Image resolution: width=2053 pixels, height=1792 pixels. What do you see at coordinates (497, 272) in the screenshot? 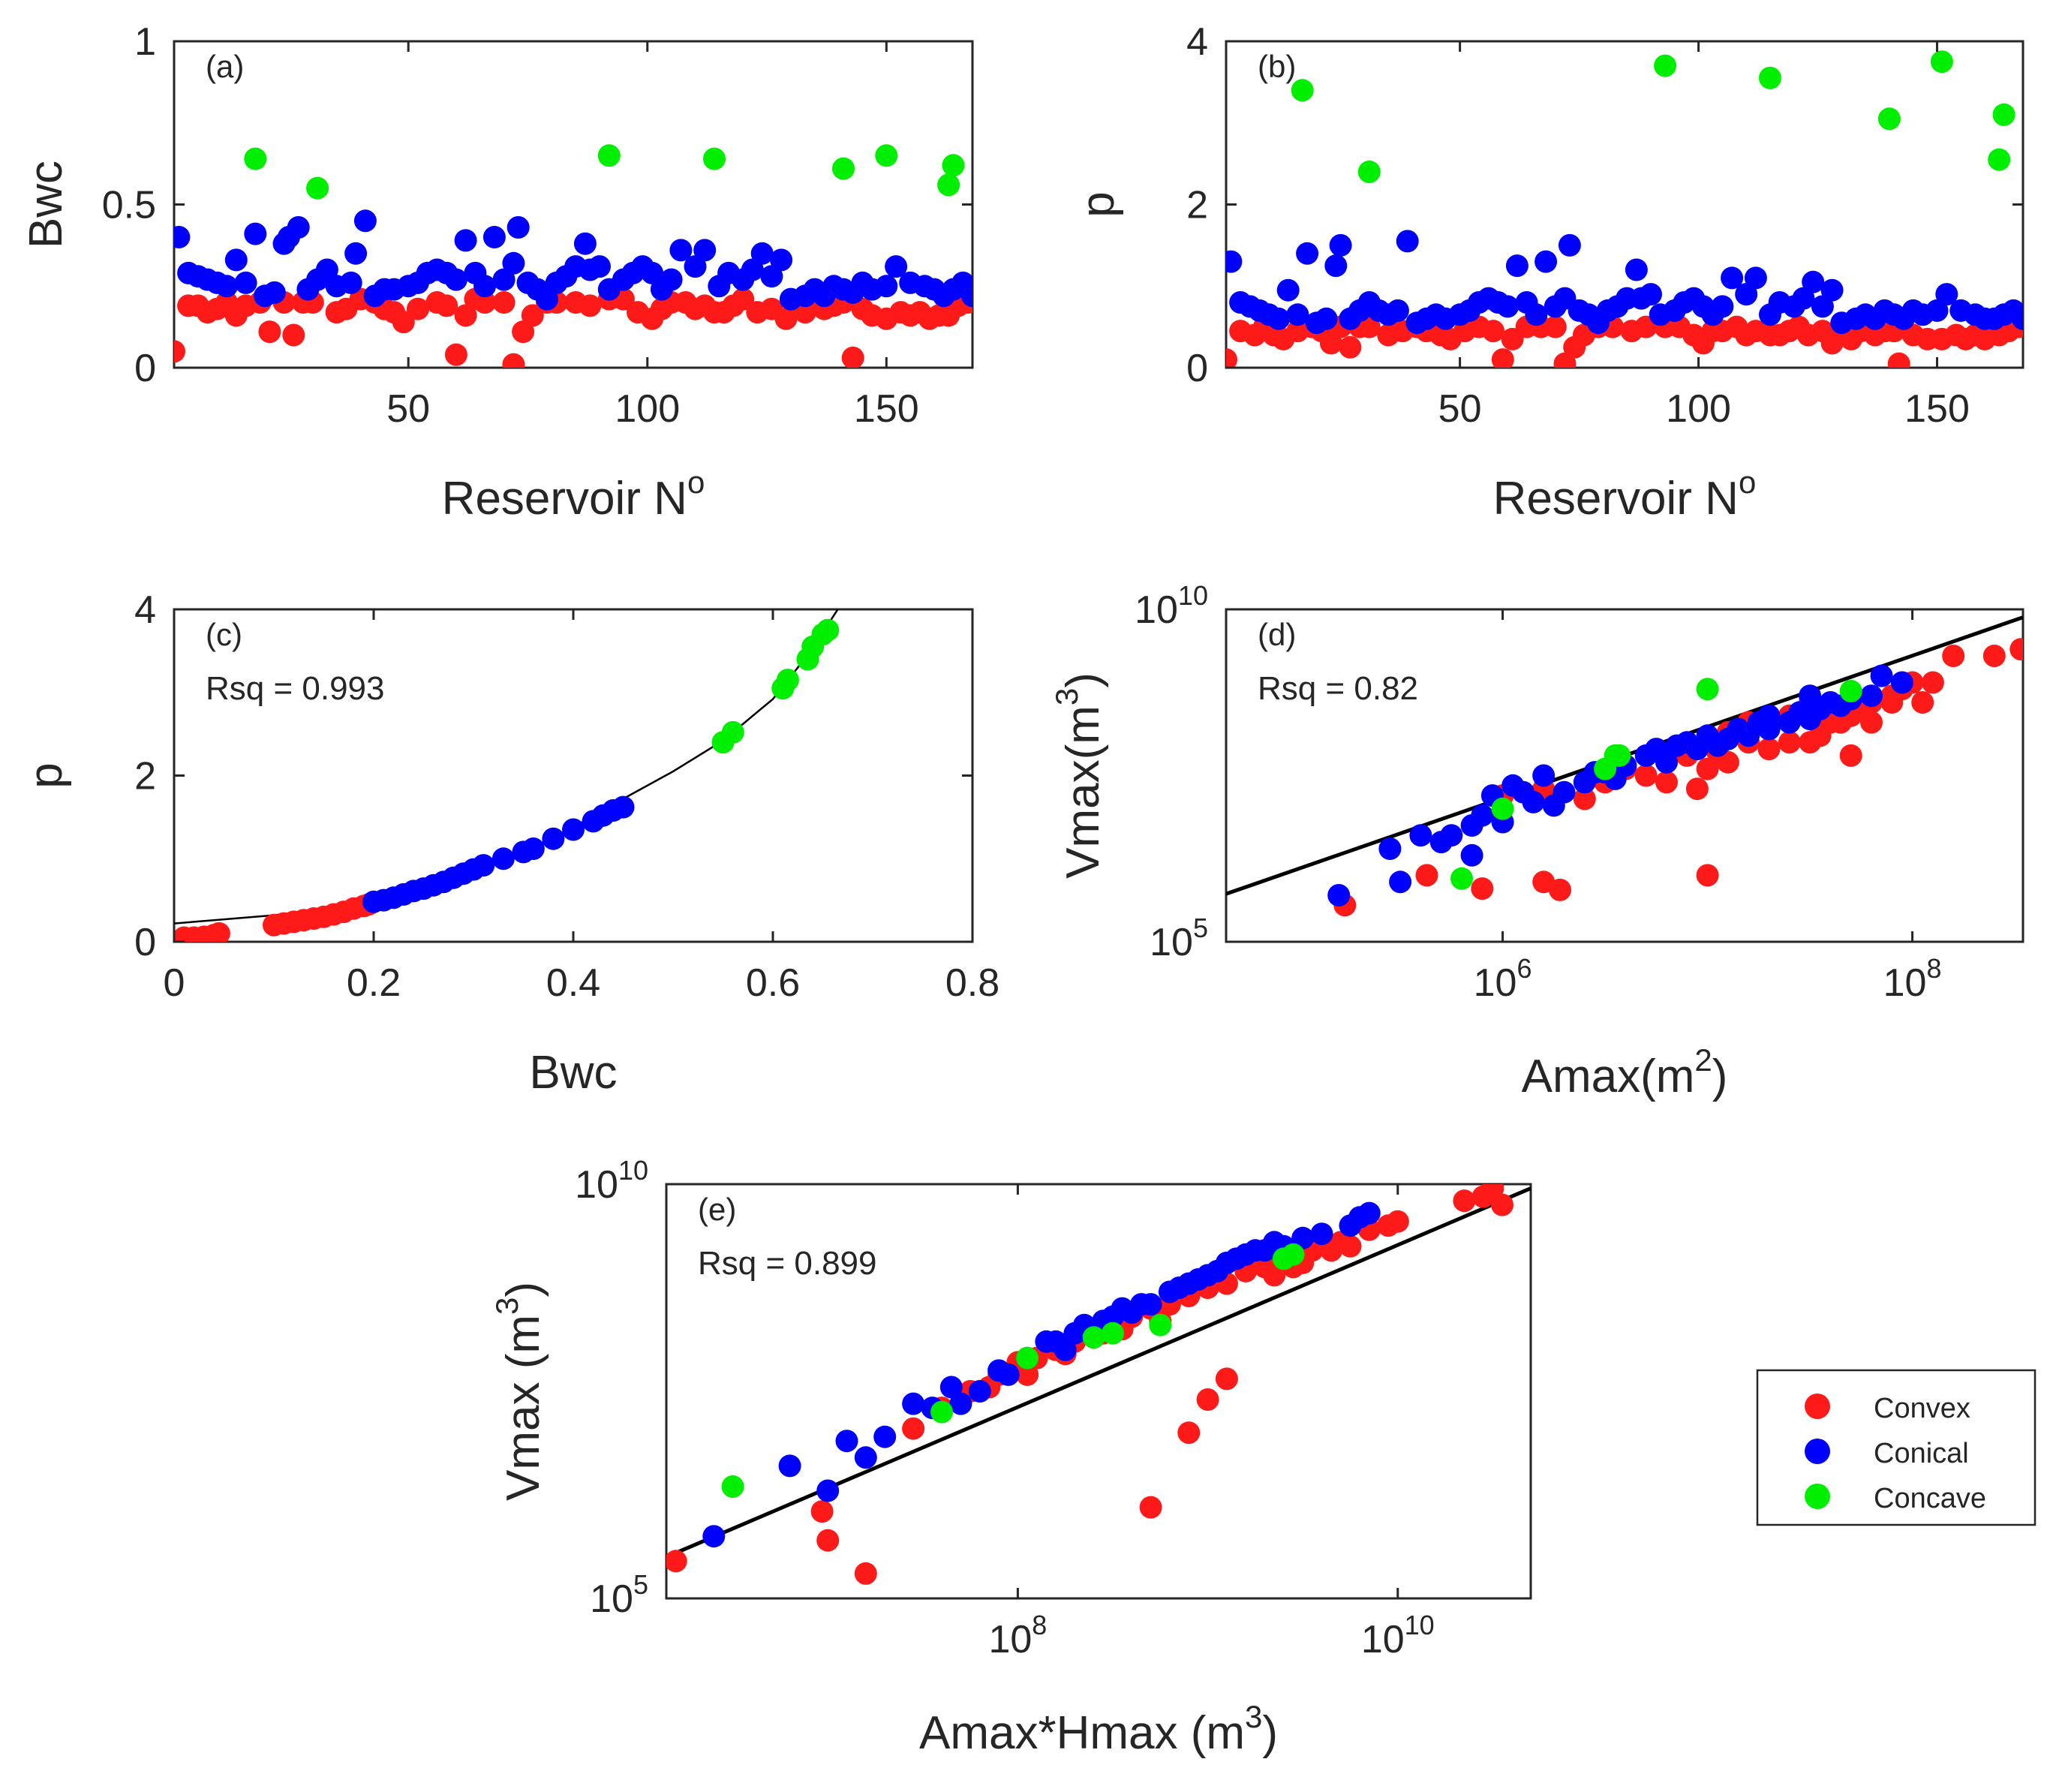
I see `panel-a: 50 100 150 0 0.5 1 Reservoir No Bwc (a)` at bounding box center [497, 272].